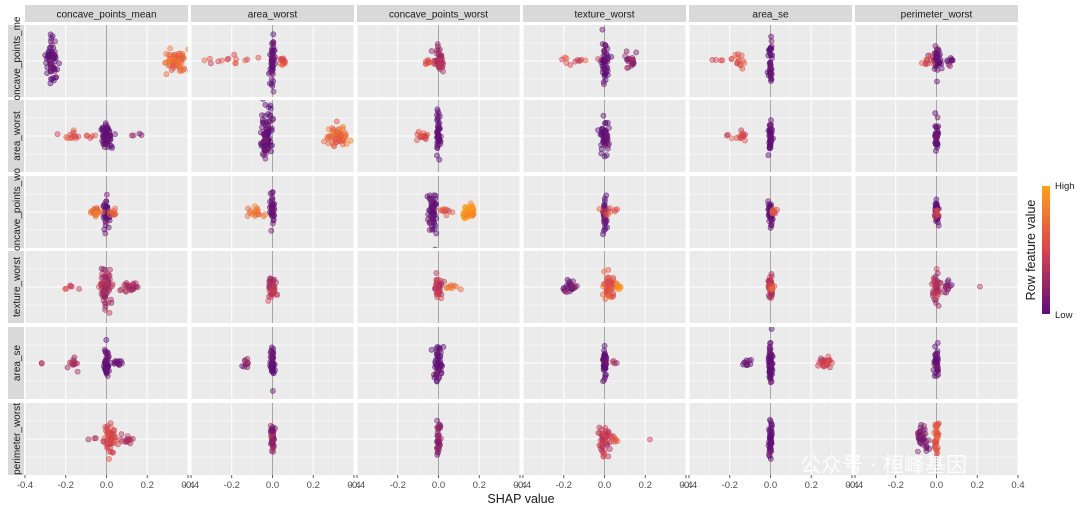 This screenshot has width=1080, height=507. What do you see at coordinates (1064, 315) in the screenshot?
I see `legend-low-label: Low` at bounding box center [1064, 315].